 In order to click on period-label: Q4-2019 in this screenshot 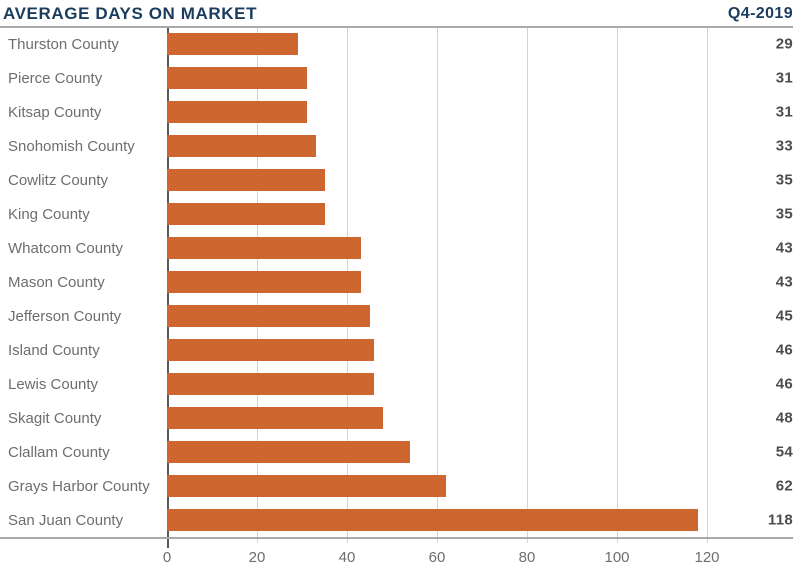, I will do `click(760, 13)`.